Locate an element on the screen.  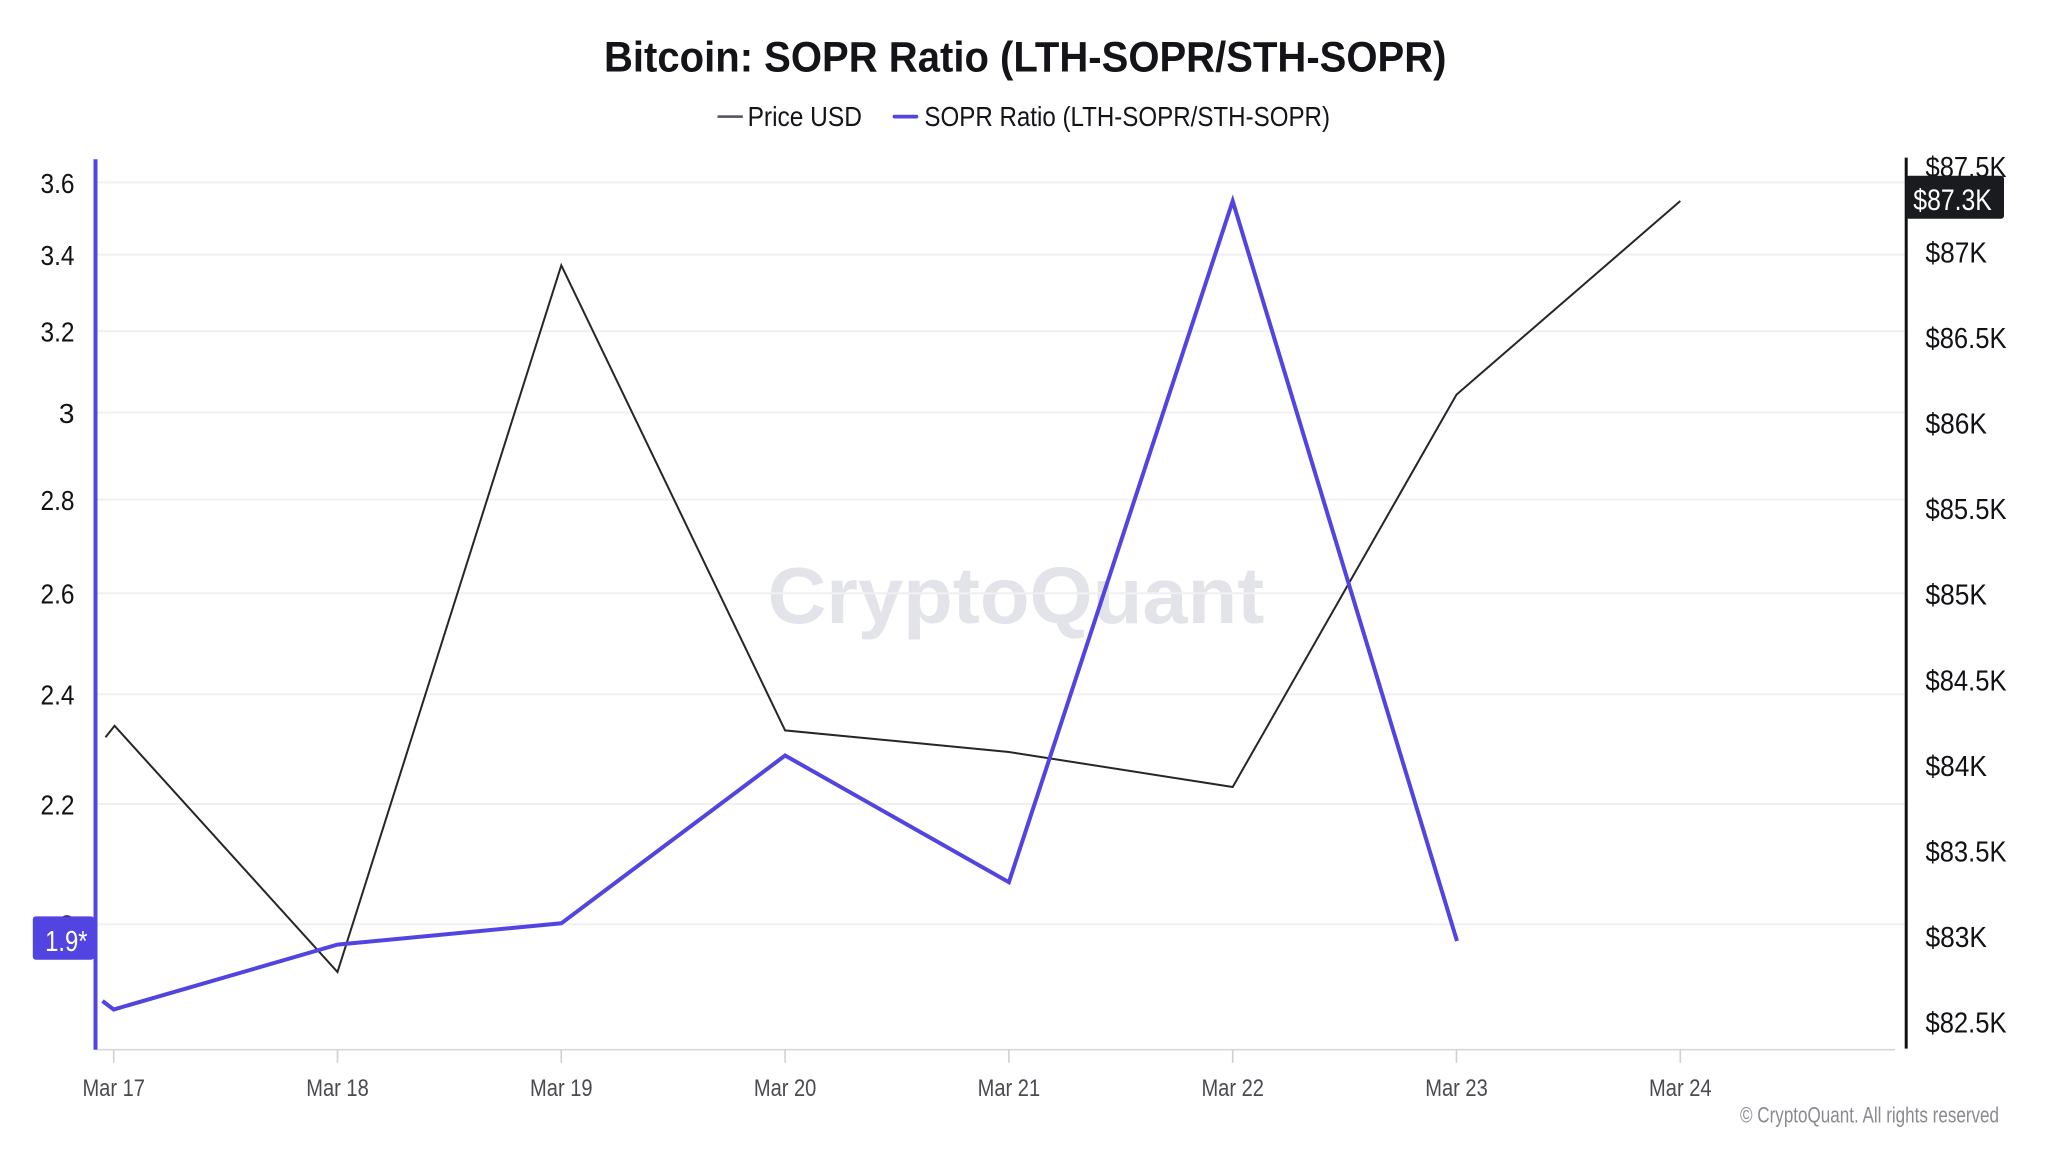
svg-text: 2.4 is located at coordinates (58, 695).